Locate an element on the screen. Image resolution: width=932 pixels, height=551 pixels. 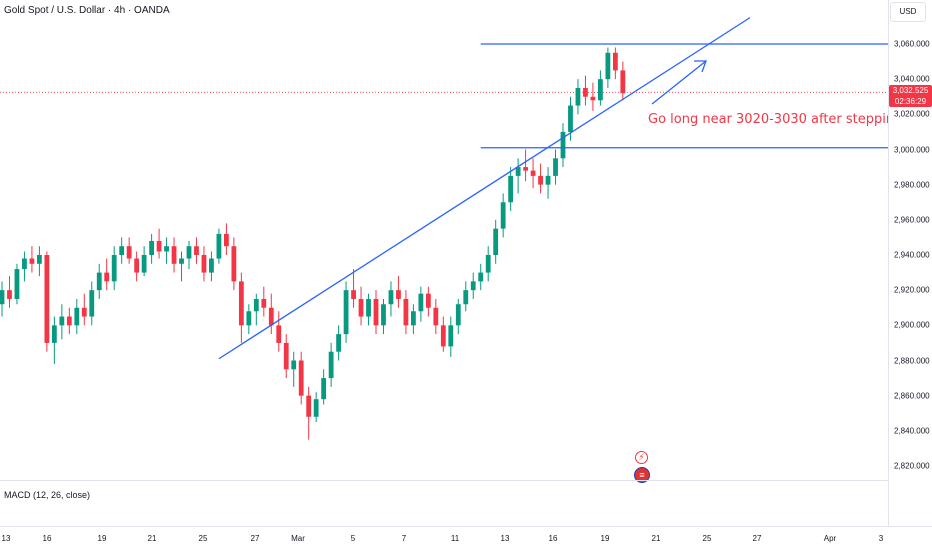
price-tick-label: 3,040.000 is located at coordinates (912, 79).